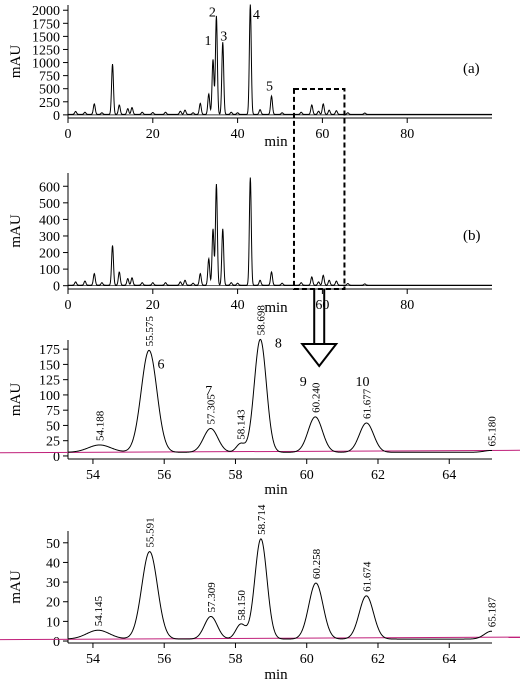 Image resolution: width=520 pixels, height=684 pixels. Describe the element at coordinates (242, 605) in the screenshot. I see `retention-time-label: 58.150` at that location.